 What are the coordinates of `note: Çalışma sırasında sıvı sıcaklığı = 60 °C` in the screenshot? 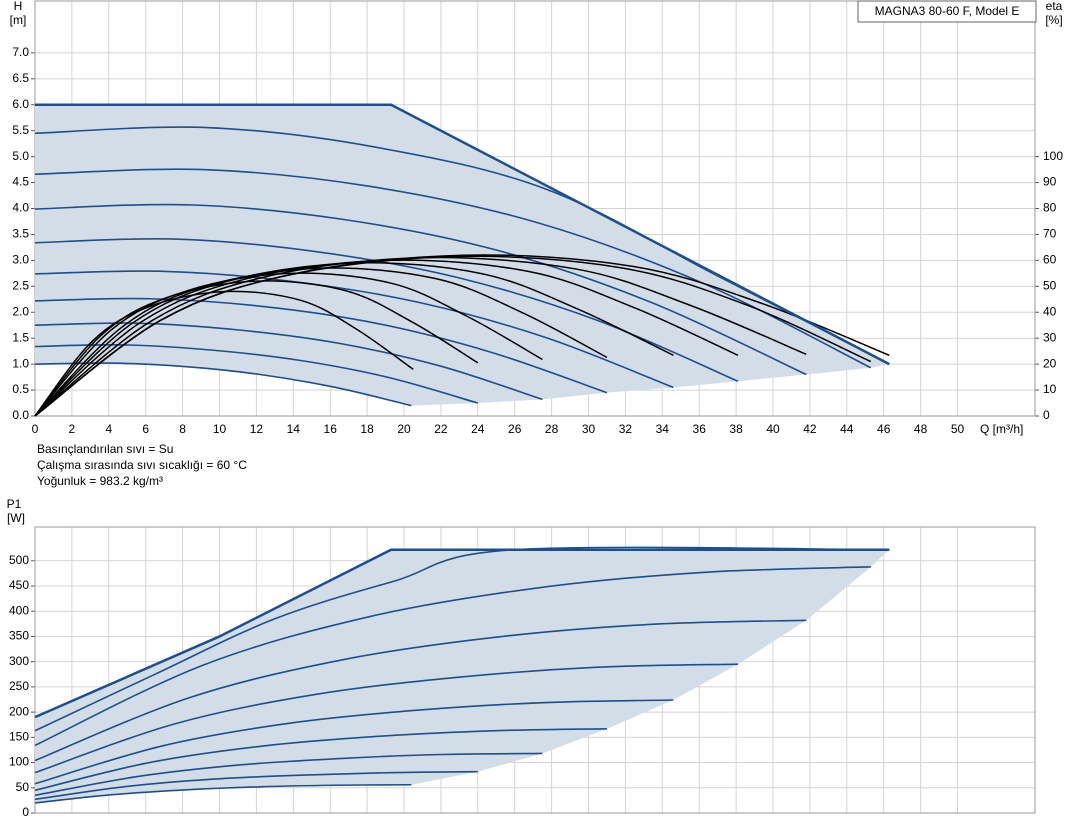 It's located at (142, 465).